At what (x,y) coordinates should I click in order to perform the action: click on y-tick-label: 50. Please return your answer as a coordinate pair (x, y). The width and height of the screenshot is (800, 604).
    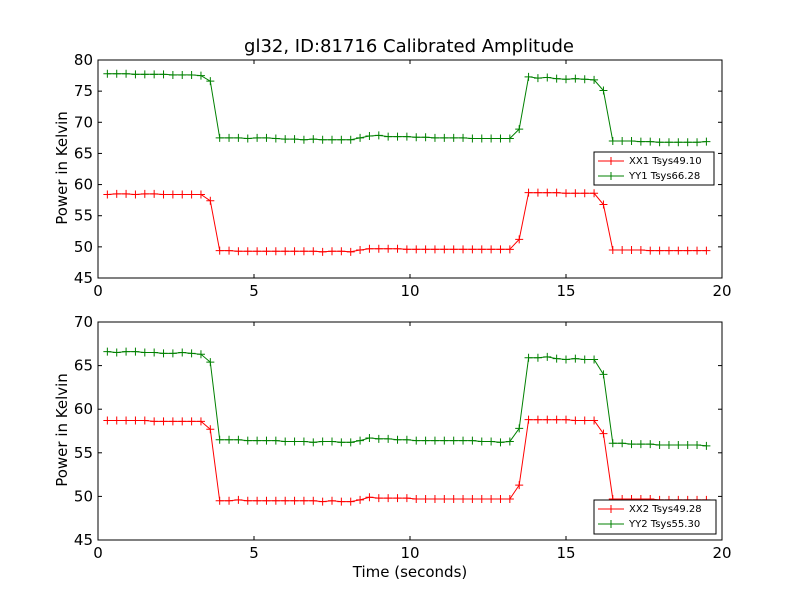
    Looking at the image, I should click on (83, 247).